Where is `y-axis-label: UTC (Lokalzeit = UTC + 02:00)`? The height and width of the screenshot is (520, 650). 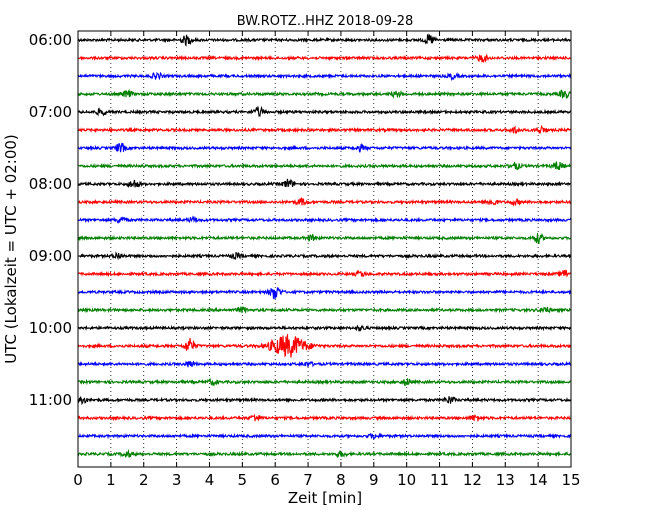 y-axis-label: UTC (Lokalzeit = UTC + 02:00) is located at coordinates (11, 249).